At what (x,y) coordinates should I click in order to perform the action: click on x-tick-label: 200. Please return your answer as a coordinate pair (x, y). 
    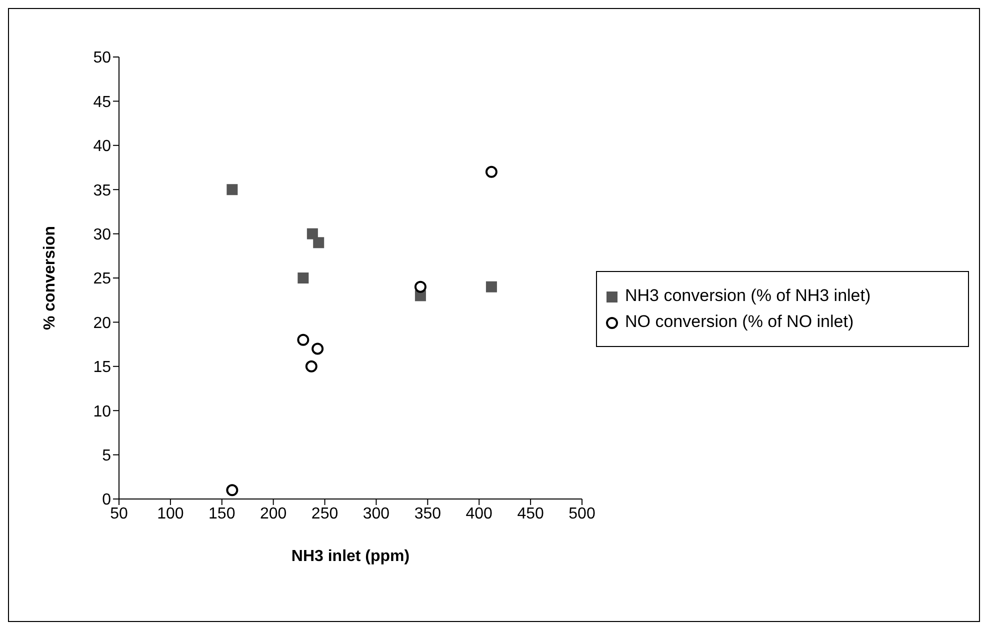
    Looking at the image, I should click on (273, 513).